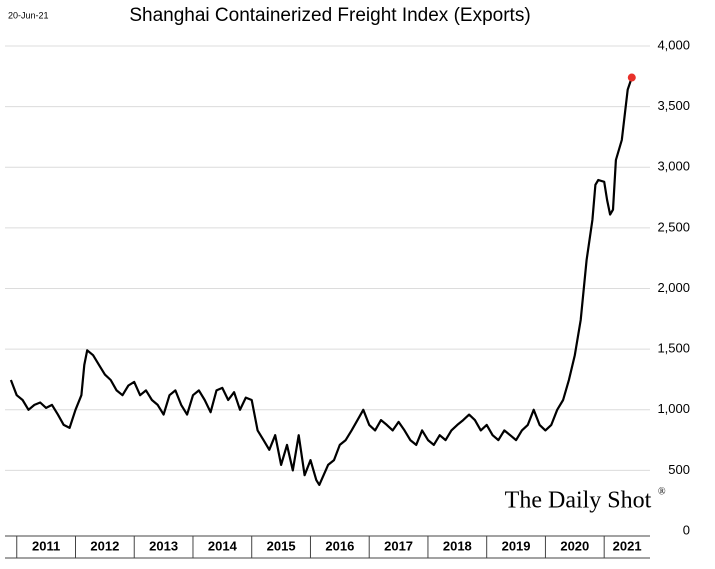  Describe the element at coordinates (662, 491) in the screenshot. I see `watermark-mark: ®` at that location.